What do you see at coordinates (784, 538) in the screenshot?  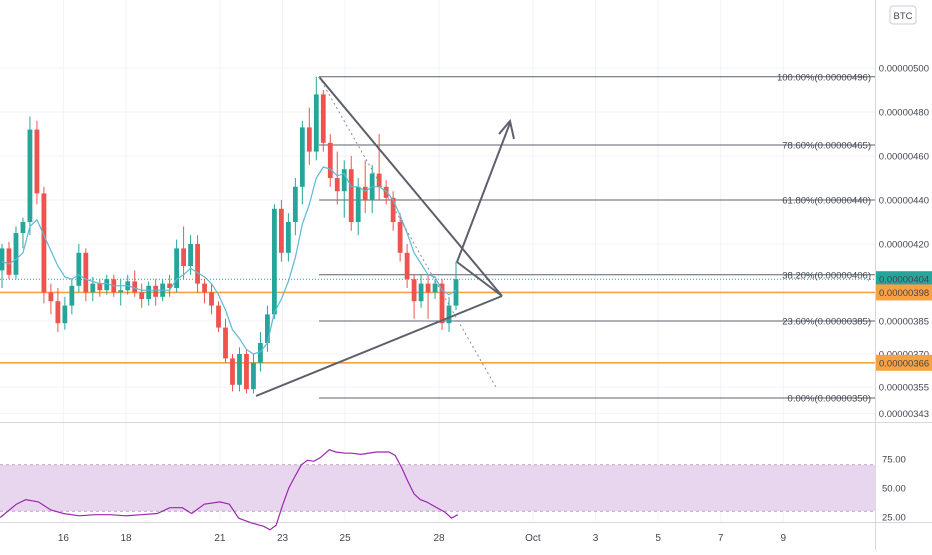 I see `time-tick-label: 9` at bounding box center [784, 538].